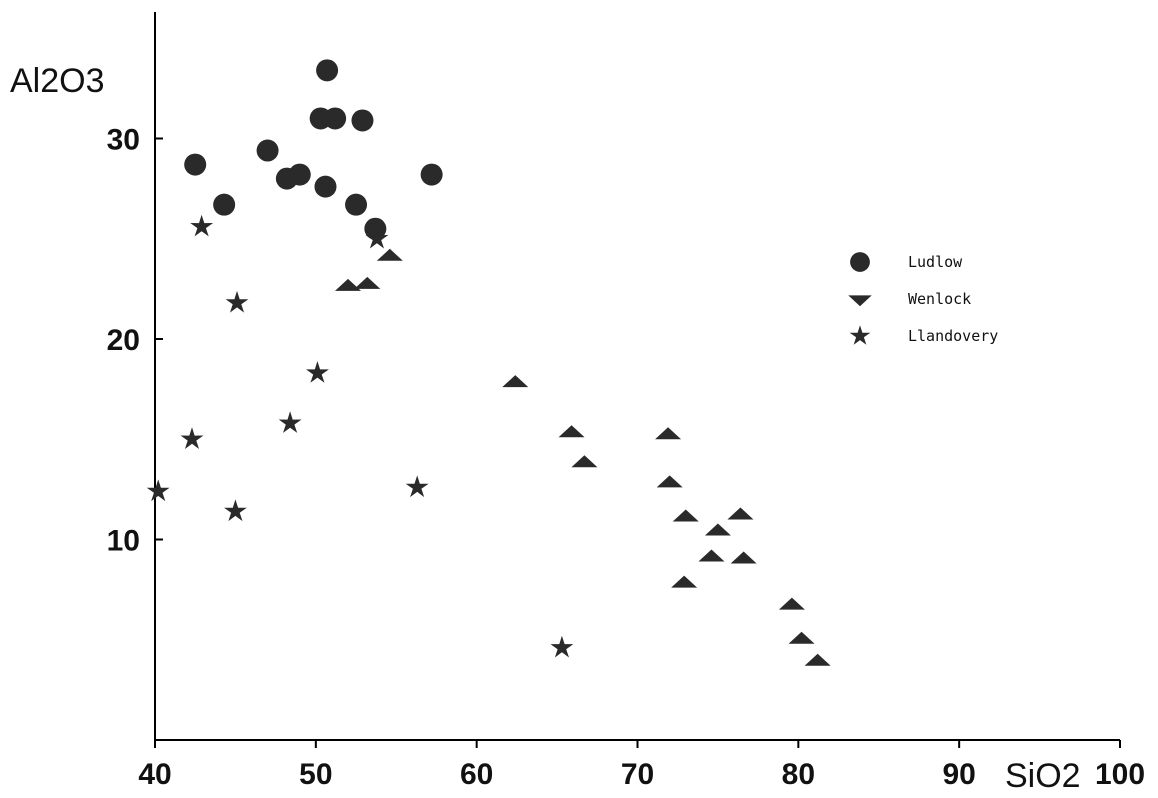 The width and height of the screenshot is (1158, 798). Describe the element at coordinates (958, 774) in the screenshot. I see `x-tick-label: 90` at that location.